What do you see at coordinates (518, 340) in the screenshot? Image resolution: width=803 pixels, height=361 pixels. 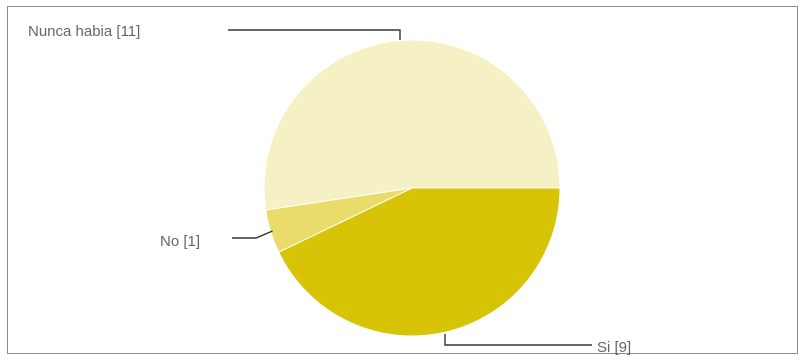 I see `leader-line-si` at bounding box center [518, 340].